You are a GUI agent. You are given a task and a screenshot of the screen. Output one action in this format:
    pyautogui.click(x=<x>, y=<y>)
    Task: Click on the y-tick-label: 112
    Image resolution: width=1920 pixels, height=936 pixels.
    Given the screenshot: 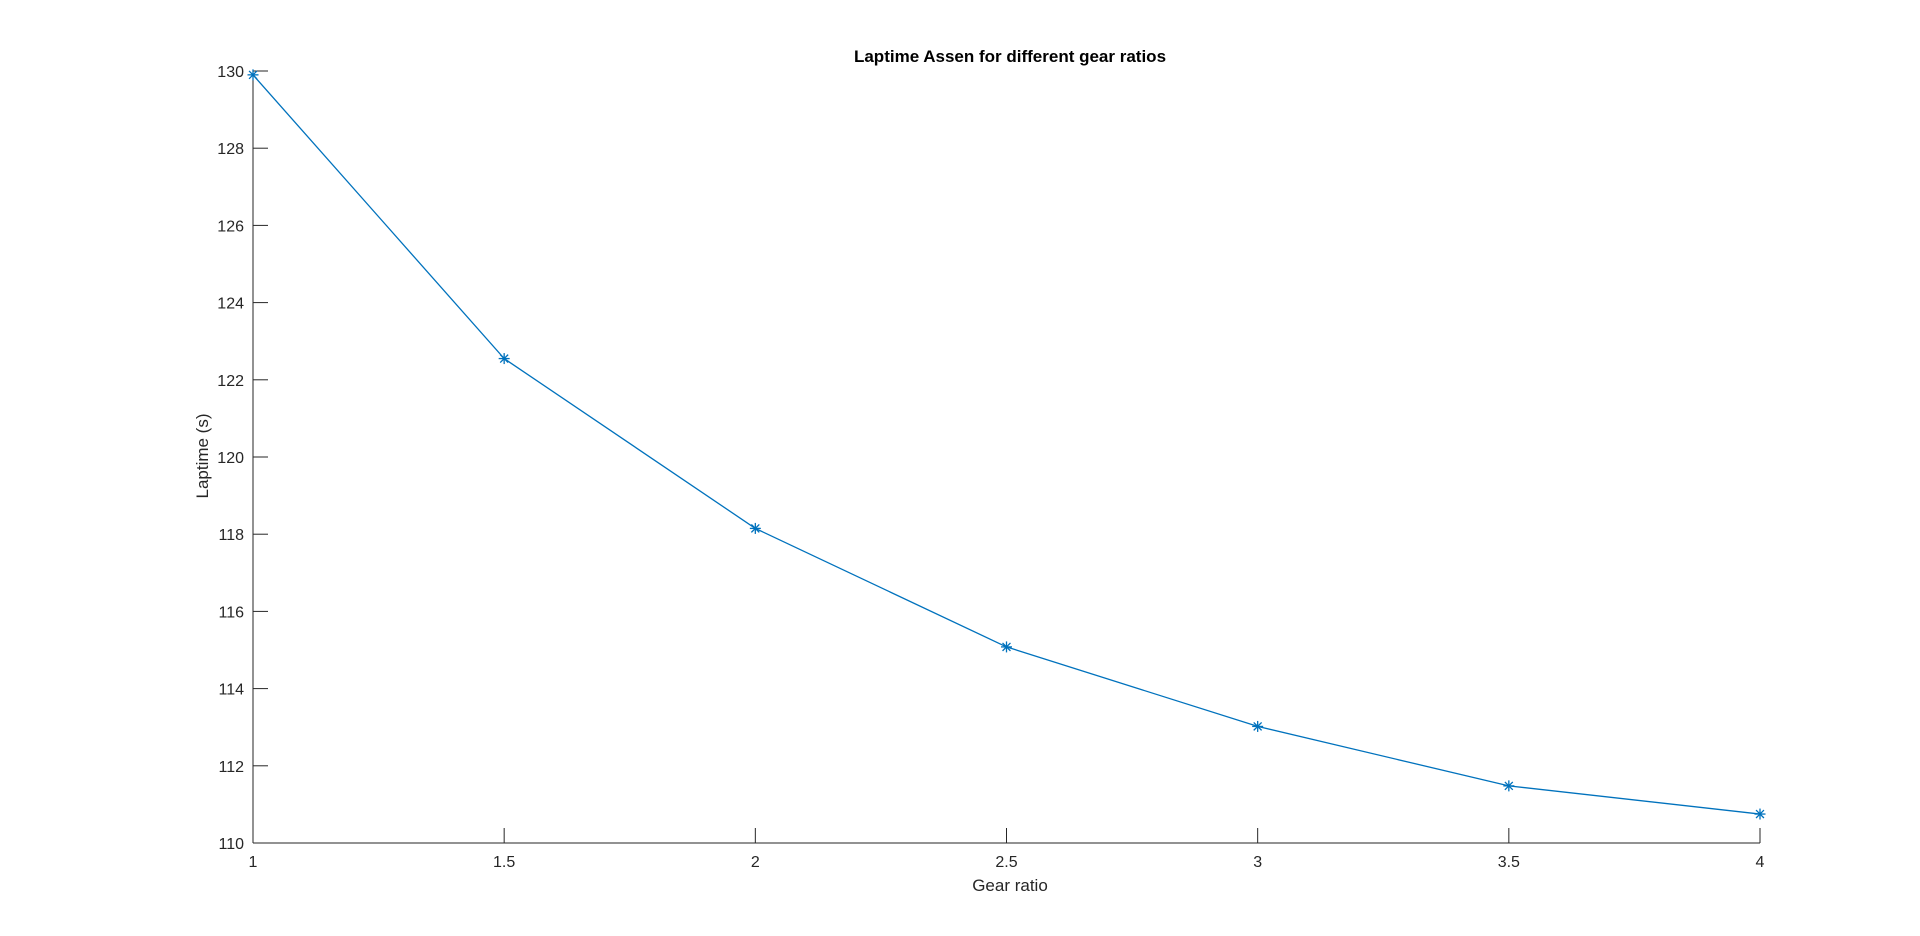 What is the action you would take?
    pyautogui.click(x=231, y=767)
    